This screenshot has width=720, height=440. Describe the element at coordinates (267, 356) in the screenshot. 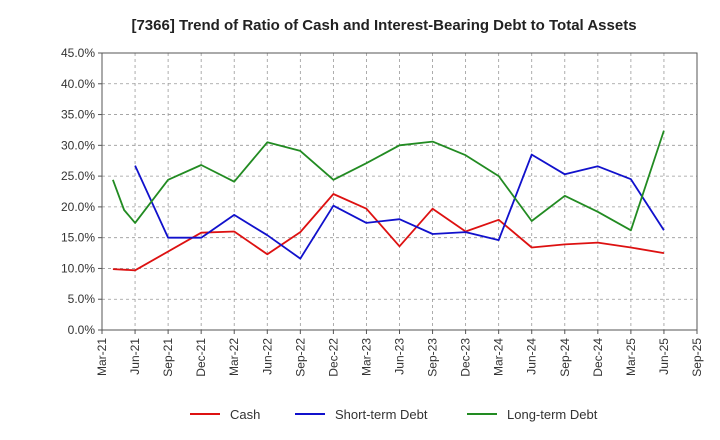

I see `x-tick-label: Jun-22` at that location.